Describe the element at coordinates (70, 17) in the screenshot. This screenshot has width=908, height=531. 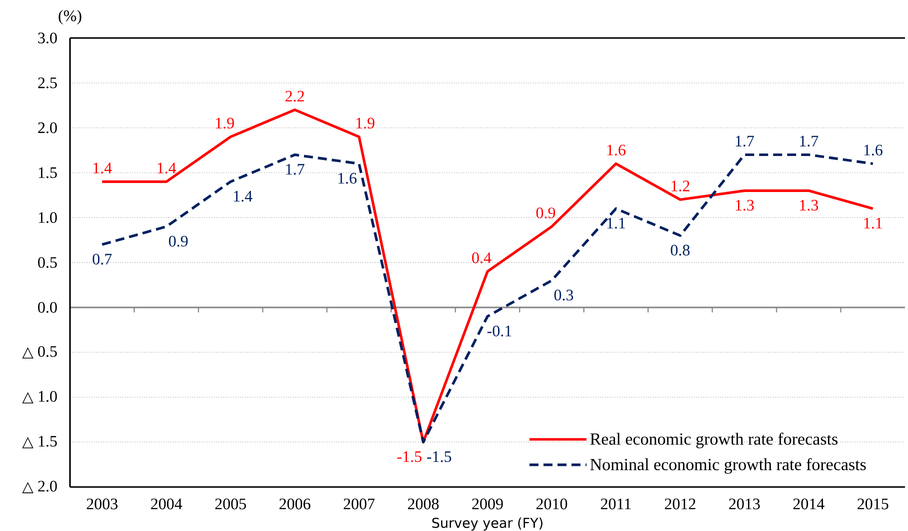
I see `y-axis-title: (%)` at that location.